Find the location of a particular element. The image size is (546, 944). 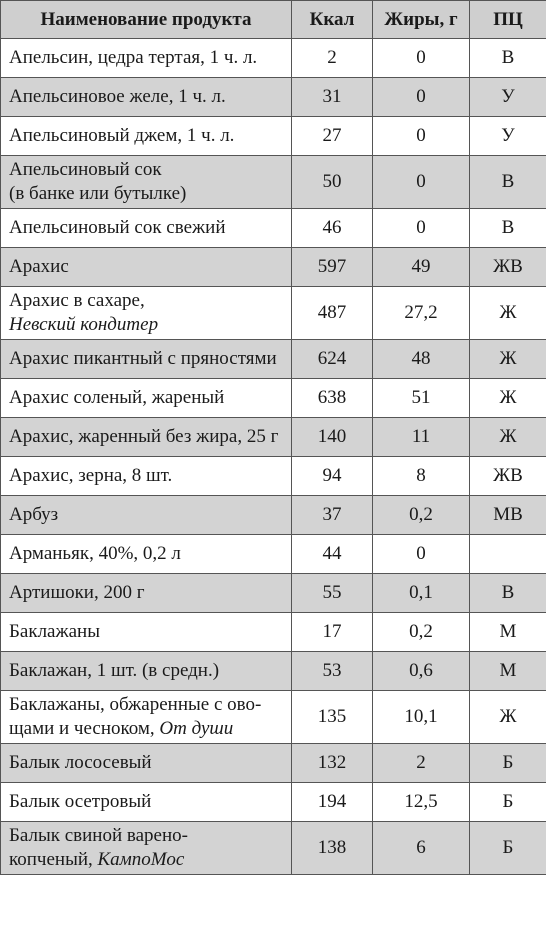

product-name: Арахис пикантный с пряностями is located at coordinates (146, 359).